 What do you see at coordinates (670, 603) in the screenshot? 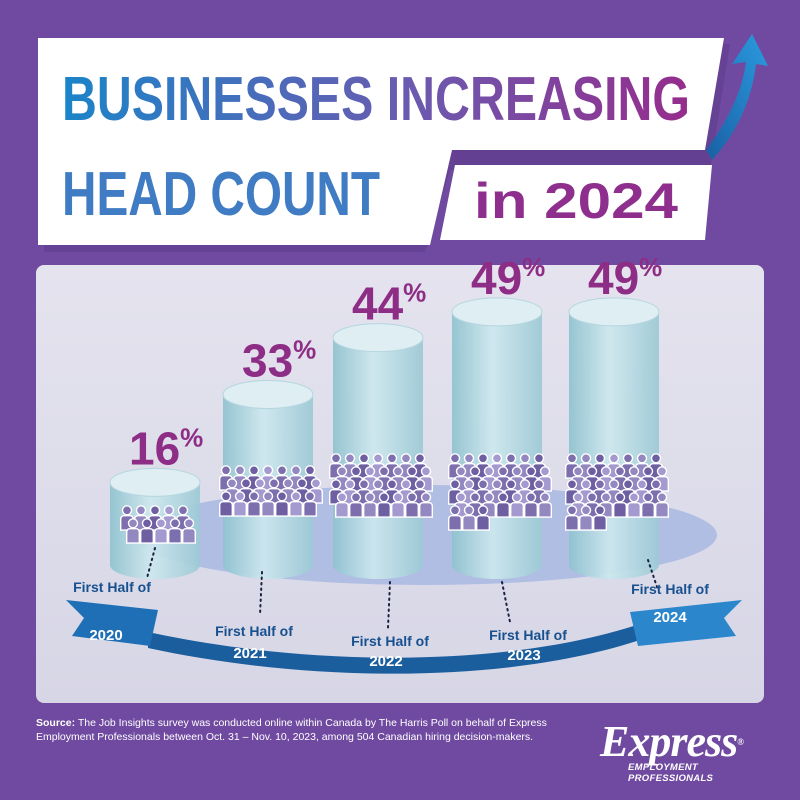
I see `category-label-4: First Half of 2024` at bounding box center [670, 603].